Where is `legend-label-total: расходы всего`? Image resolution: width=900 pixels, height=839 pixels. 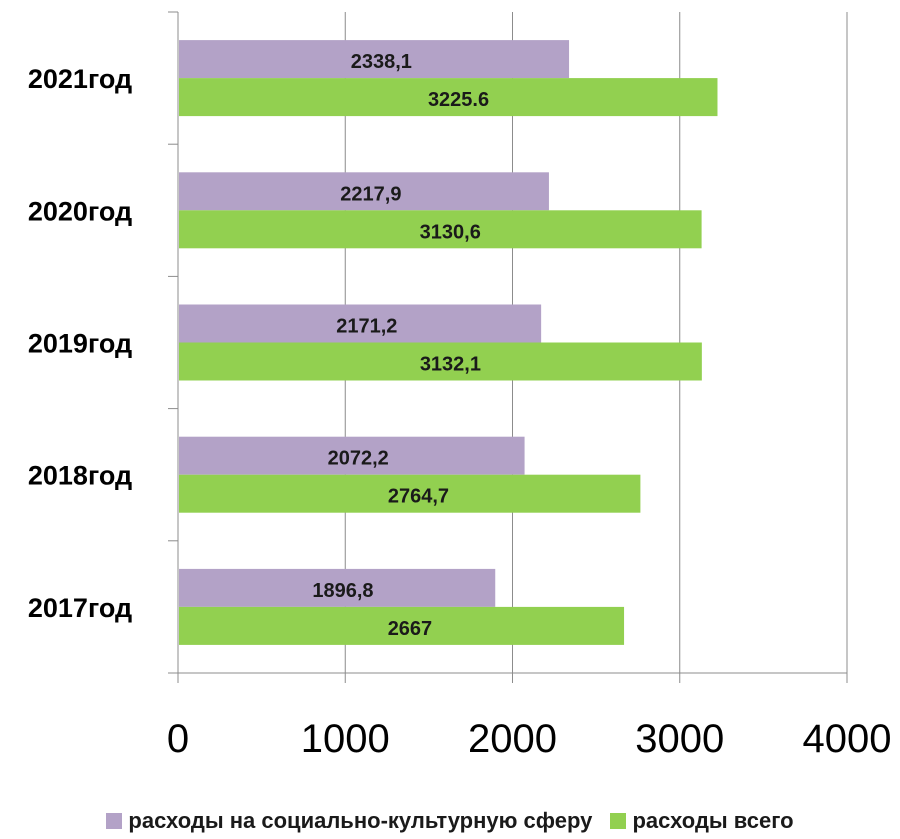 legend-label-total: расходы всего is located at coordinates (713, 820).